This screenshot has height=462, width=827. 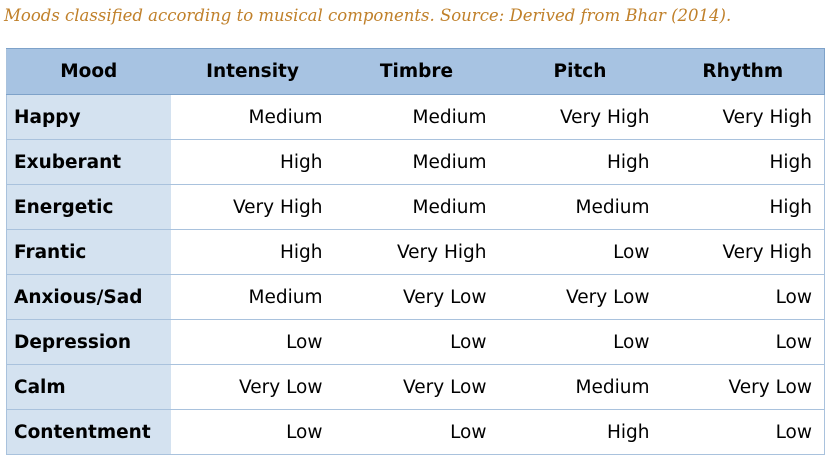 What do you see at coordinates (88, 342) in the screenshot?
I see `mood-cell: Depression` at bounding box center [88, 342].